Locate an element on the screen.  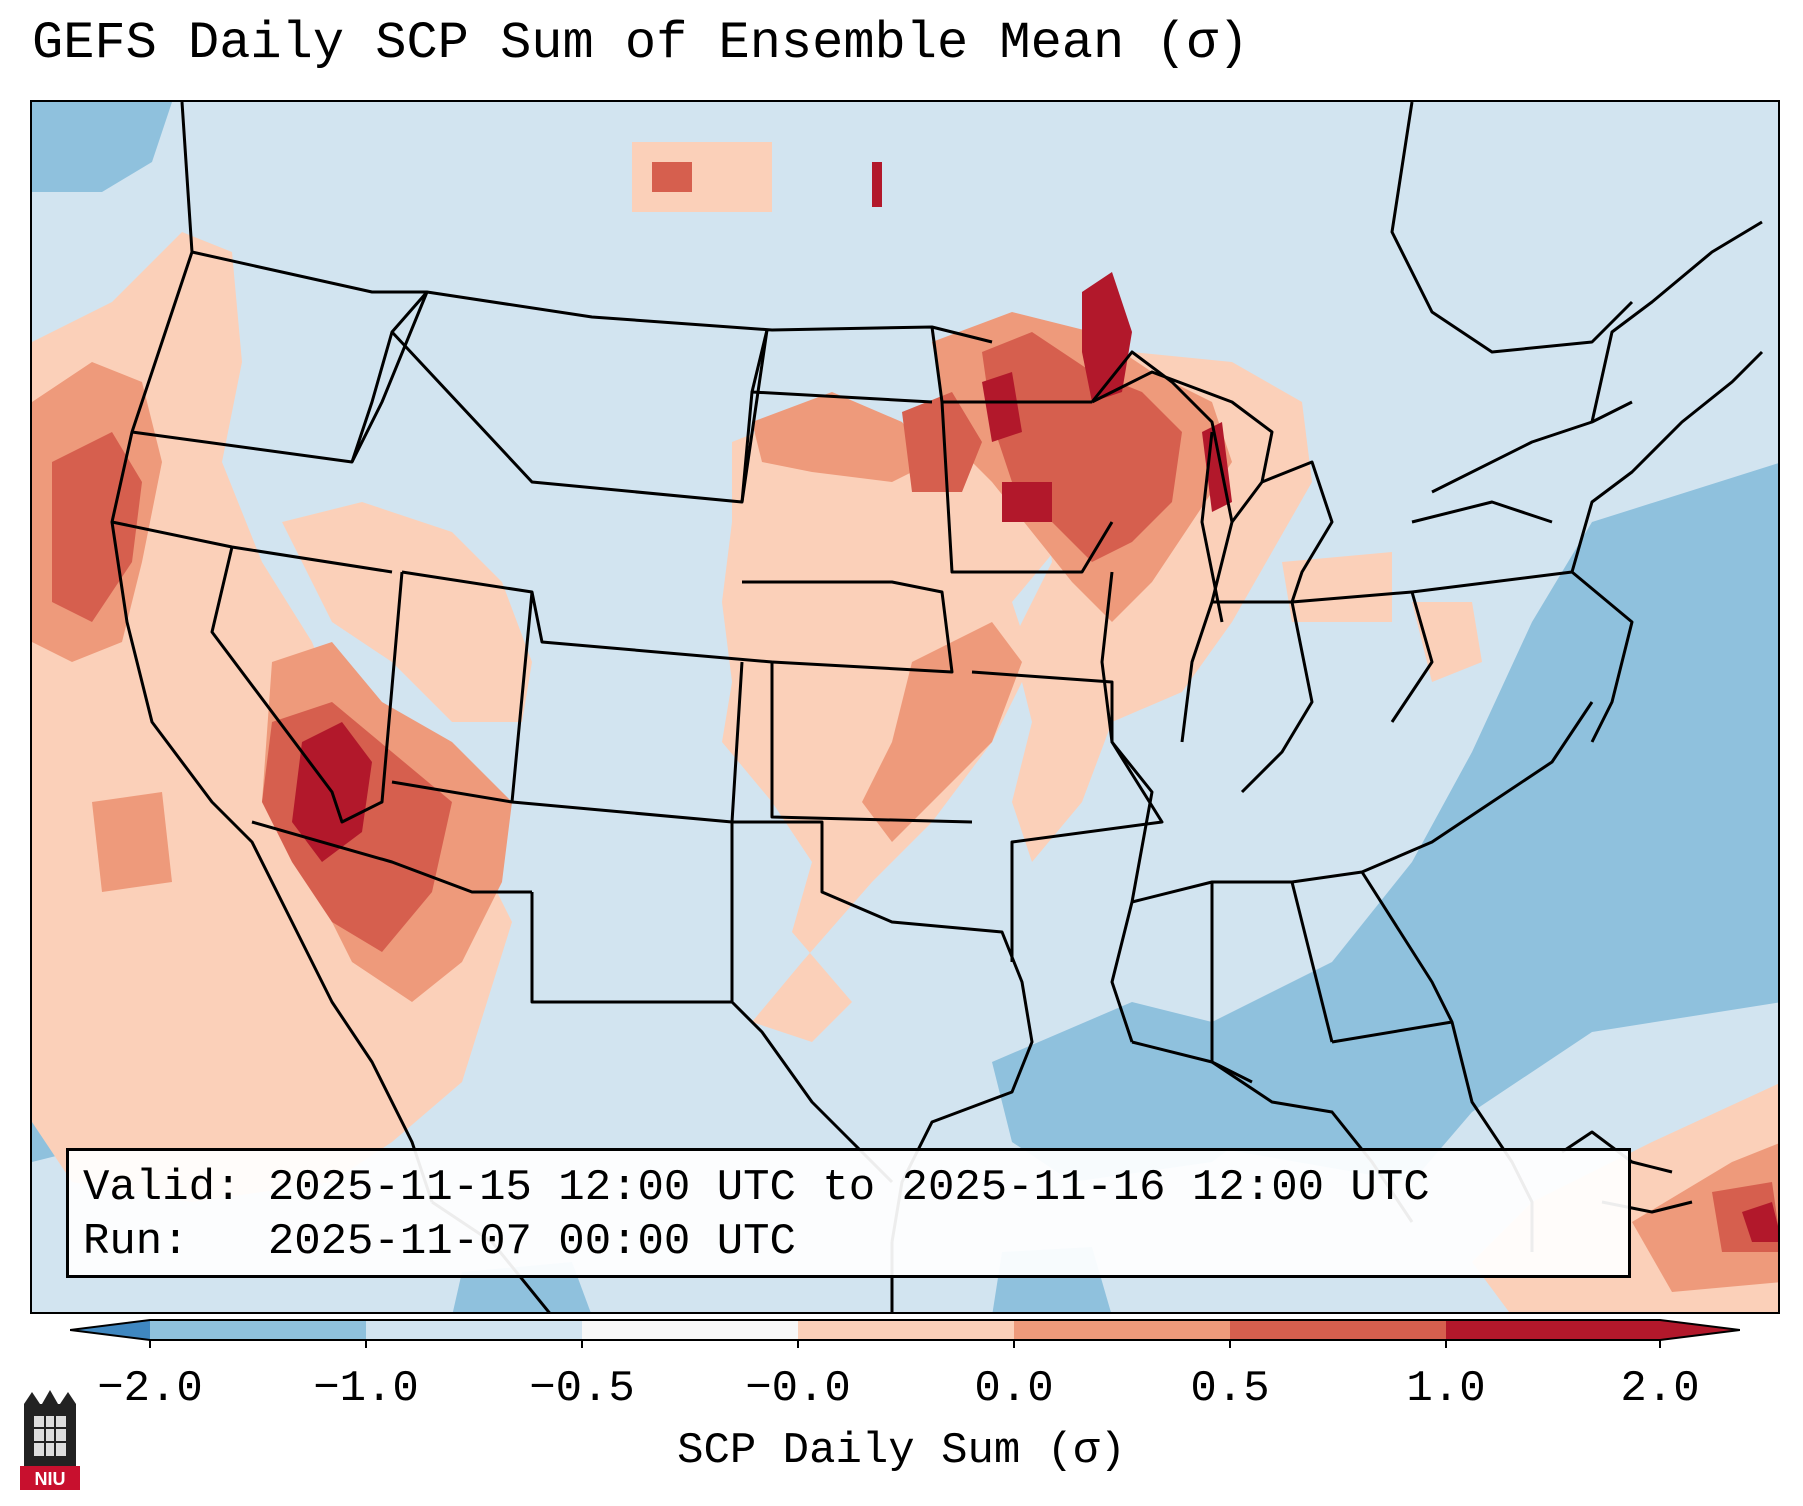
colorbar-extension-low is located at coordinates (110, 1330).